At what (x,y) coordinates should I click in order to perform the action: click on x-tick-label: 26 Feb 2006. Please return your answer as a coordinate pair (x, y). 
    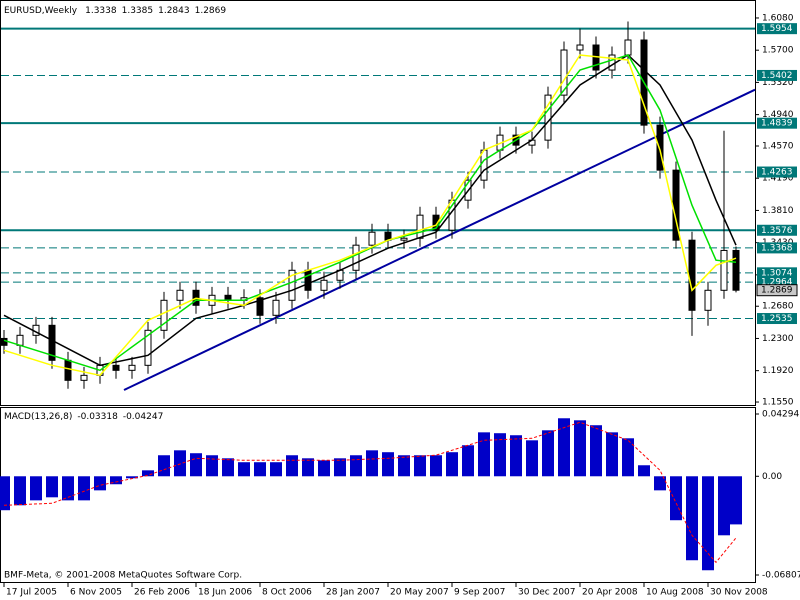
    Looking at the image, I should click on (162, 593).